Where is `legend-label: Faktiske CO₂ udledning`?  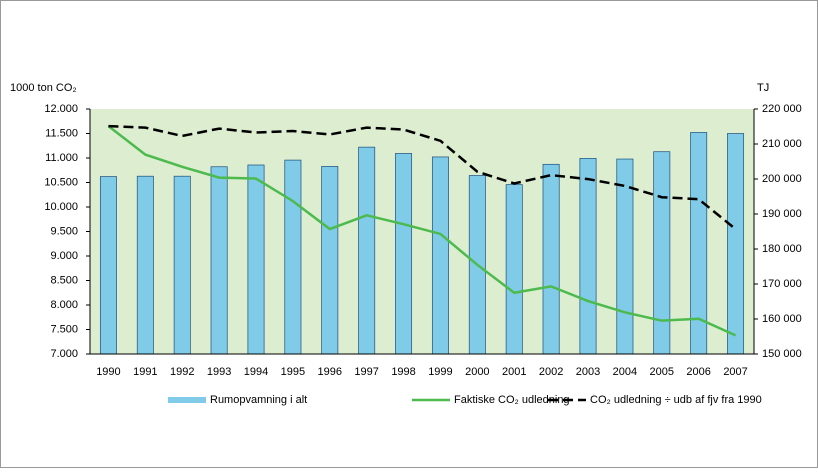 legend-label: Faktiske CO₂ udledning is located at coordinates (512, 400).